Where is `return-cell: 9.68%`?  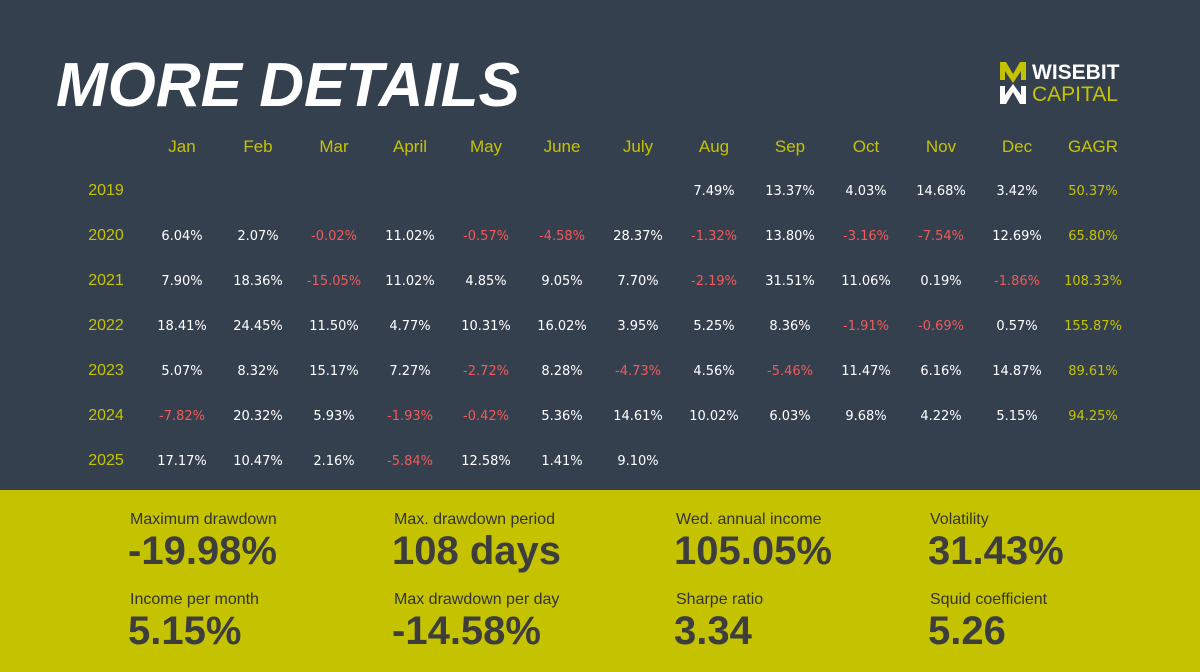
return-cell: 9.68% is located at coordinates (866, 416).